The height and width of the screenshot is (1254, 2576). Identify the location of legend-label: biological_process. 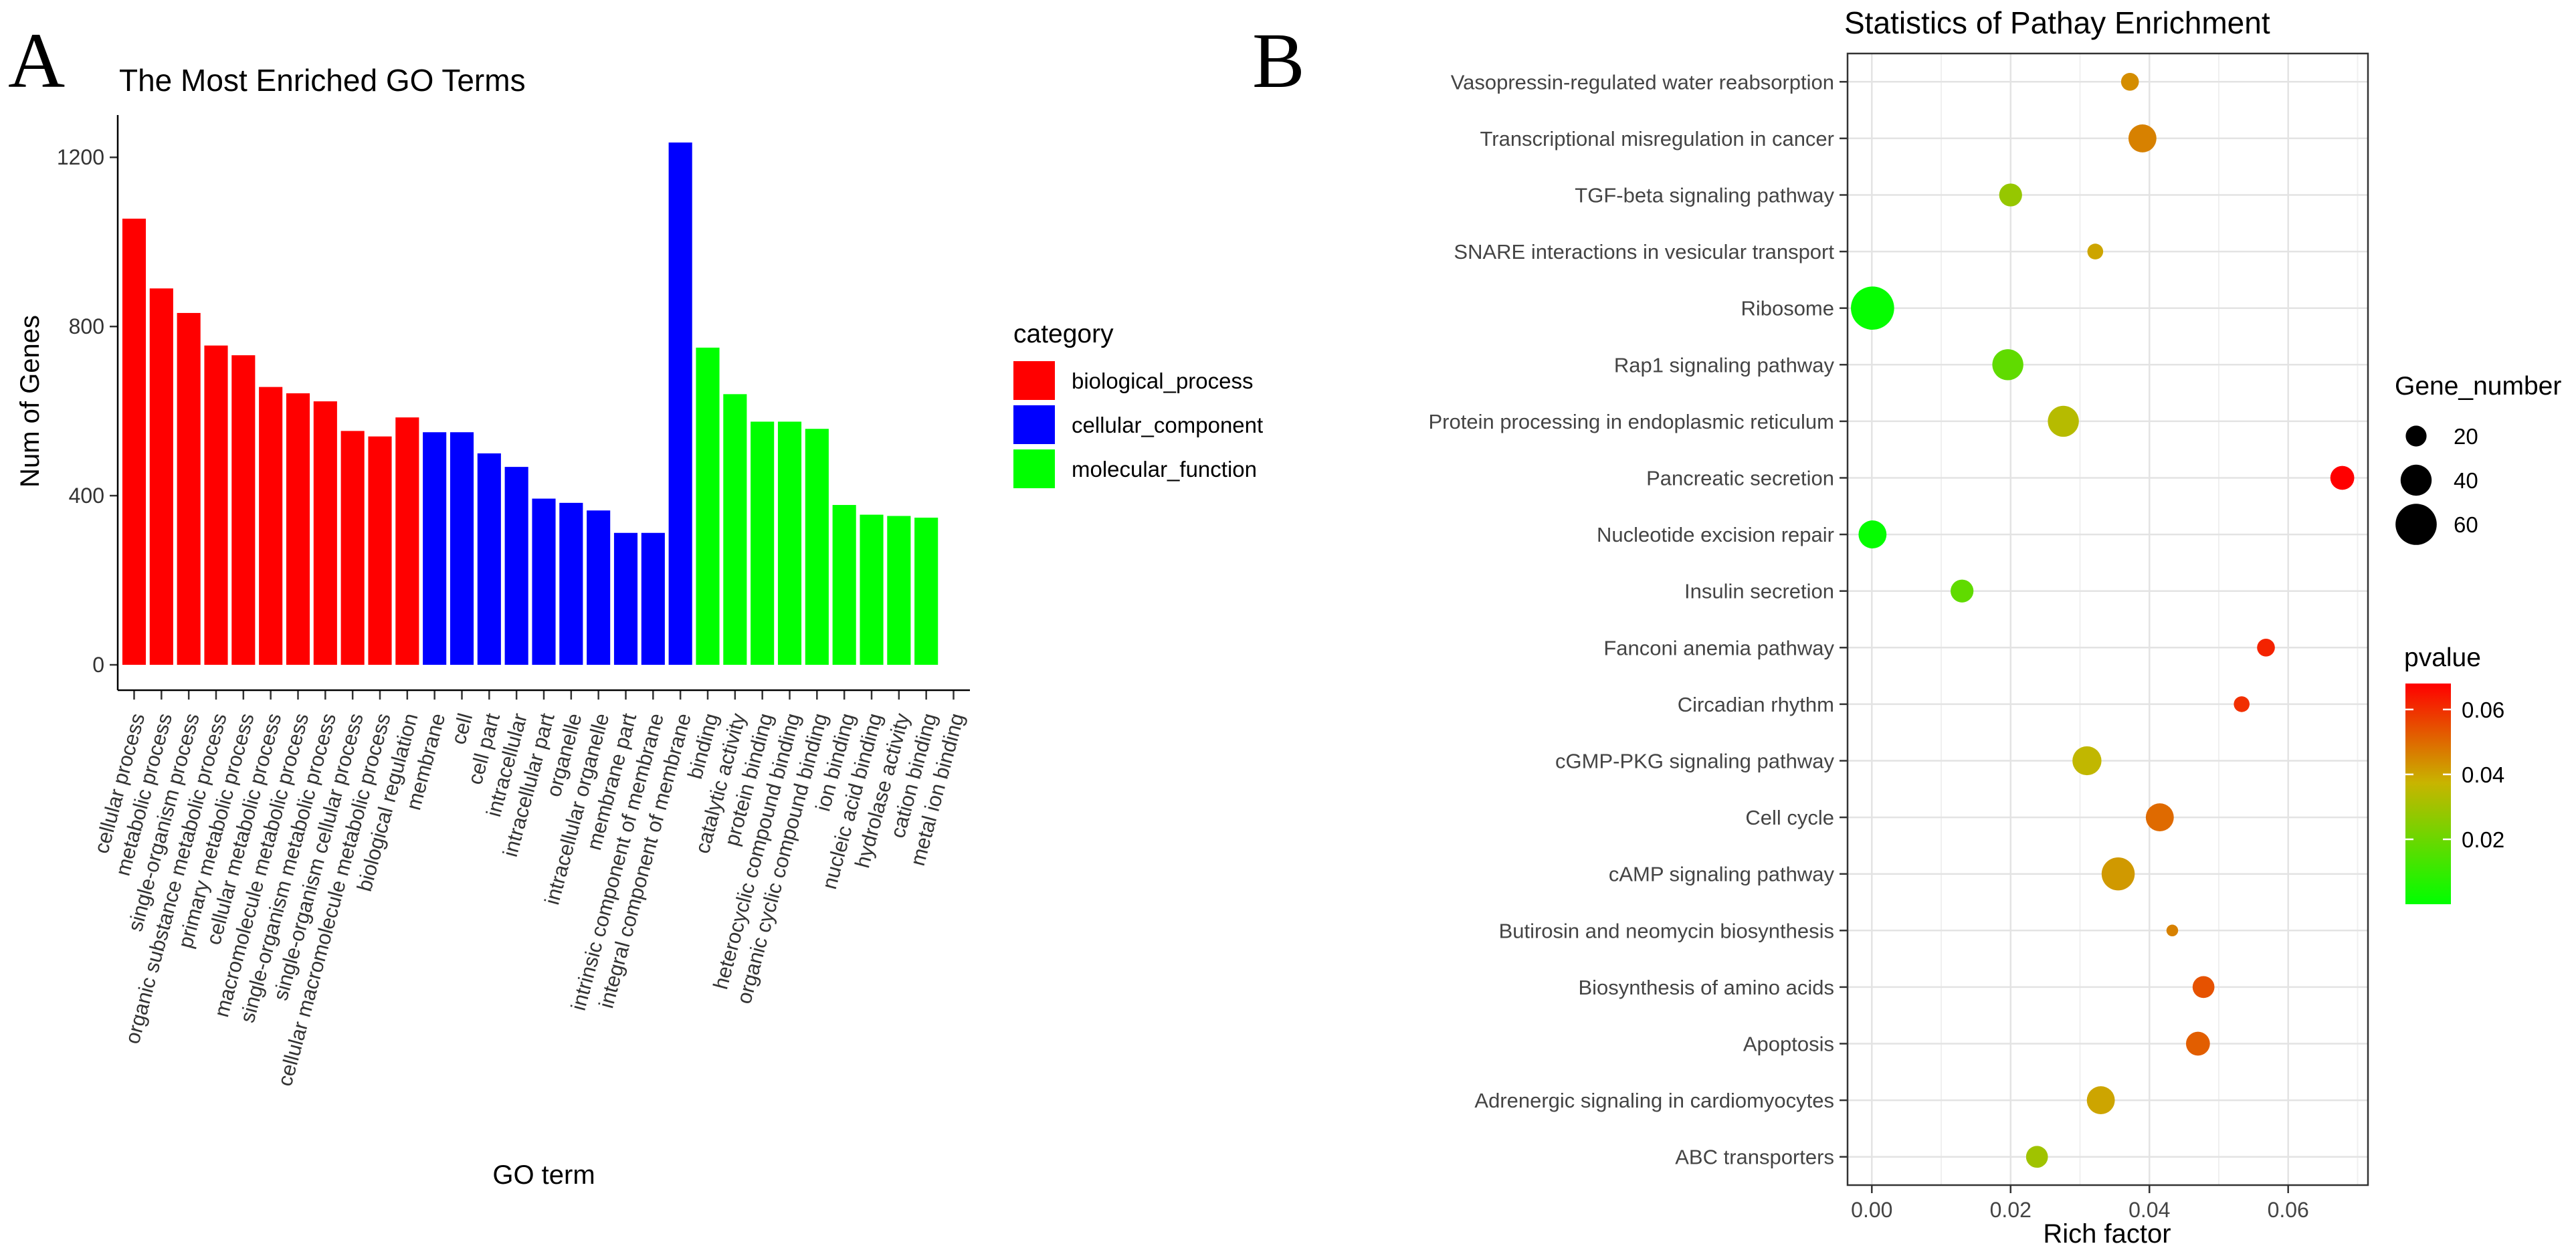
(1163, 381).